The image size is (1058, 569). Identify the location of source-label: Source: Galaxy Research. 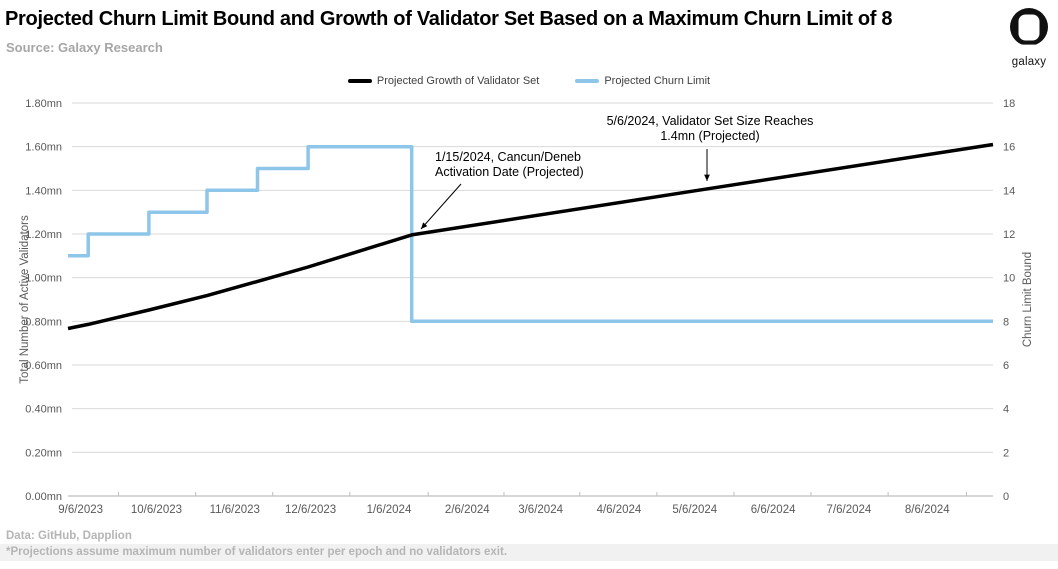
(84, 47).